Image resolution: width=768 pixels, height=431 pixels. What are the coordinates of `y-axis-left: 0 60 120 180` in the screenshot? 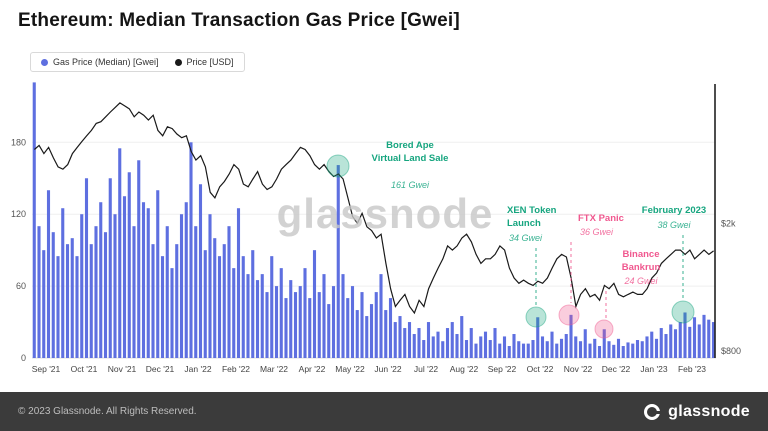 It's located at (18, 250).